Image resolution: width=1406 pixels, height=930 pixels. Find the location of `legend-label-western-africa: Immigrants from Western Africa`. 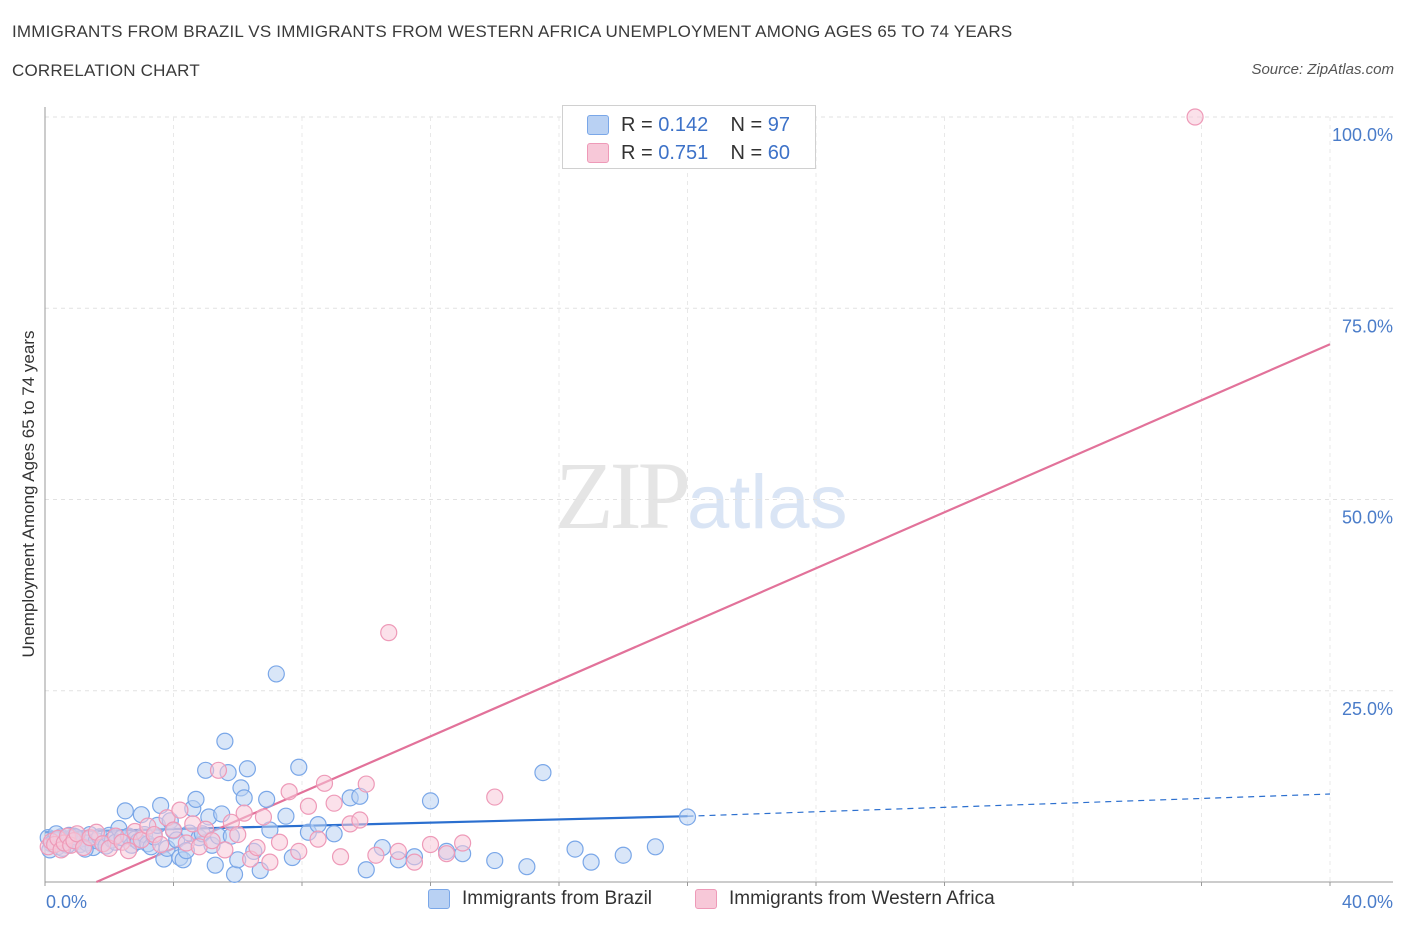

legend-label-western-africa: Immigrants from Western Africa is located at coordinates (862, 898).